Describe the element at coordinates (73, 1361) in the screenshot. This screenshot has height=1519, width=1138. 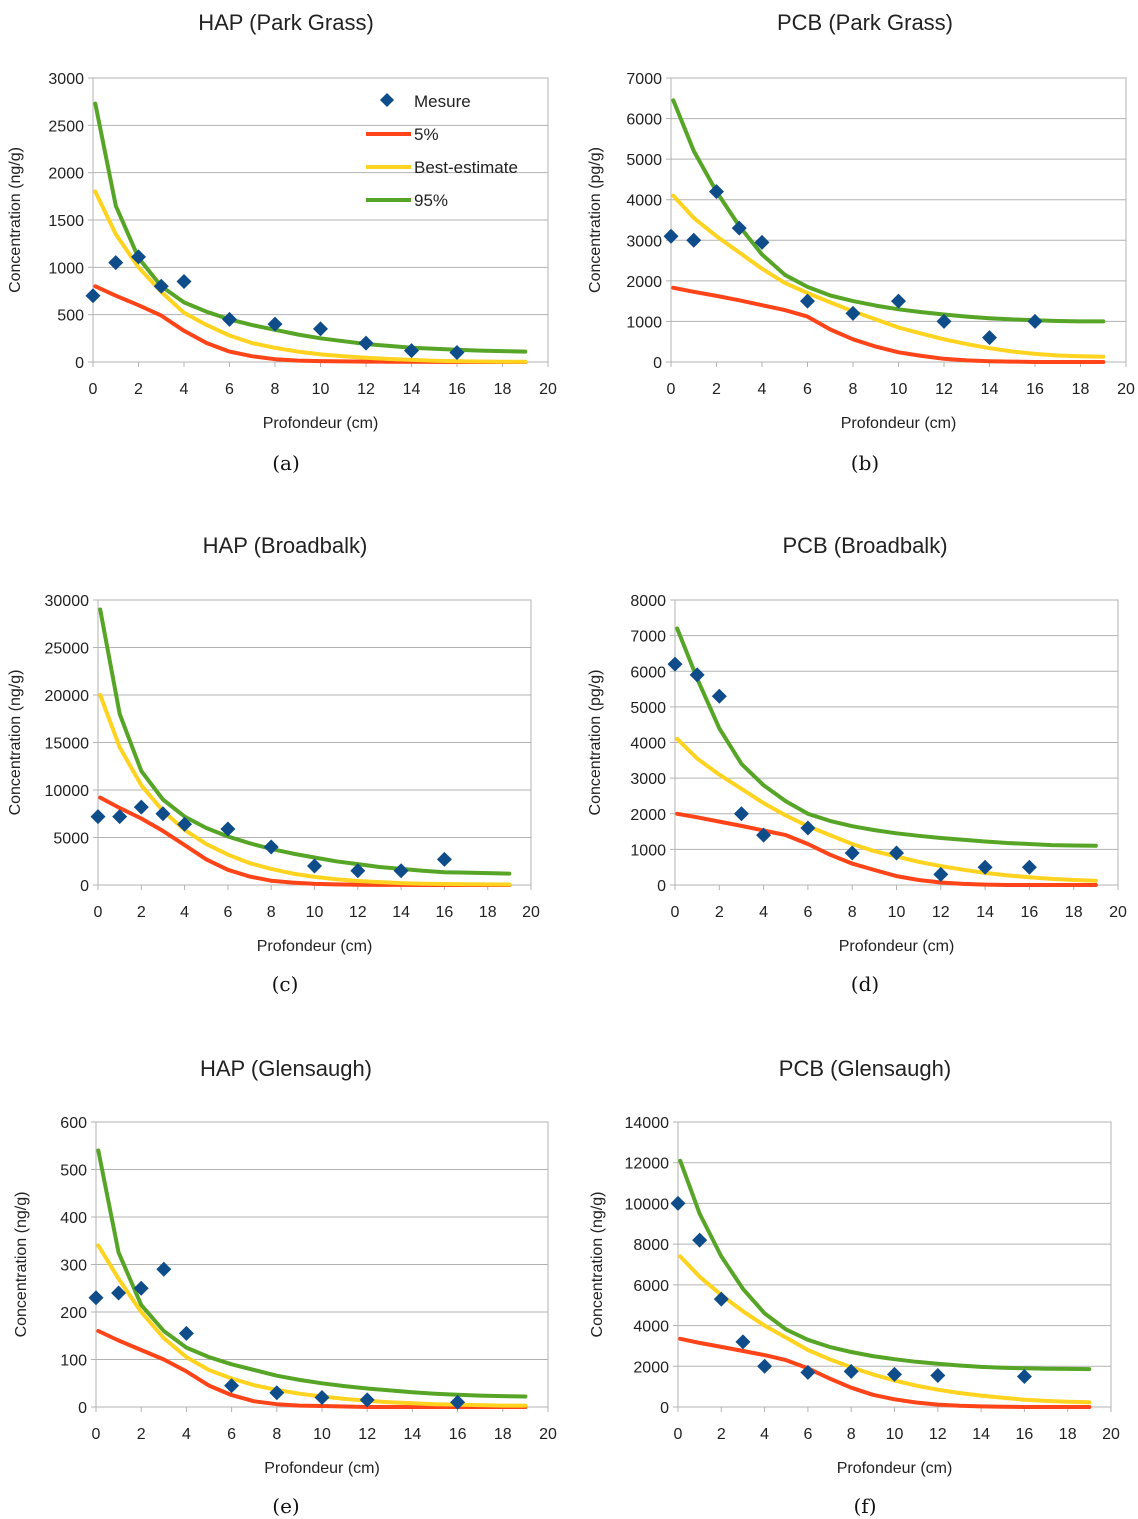
I see `y-tick-label: 100` at that location.